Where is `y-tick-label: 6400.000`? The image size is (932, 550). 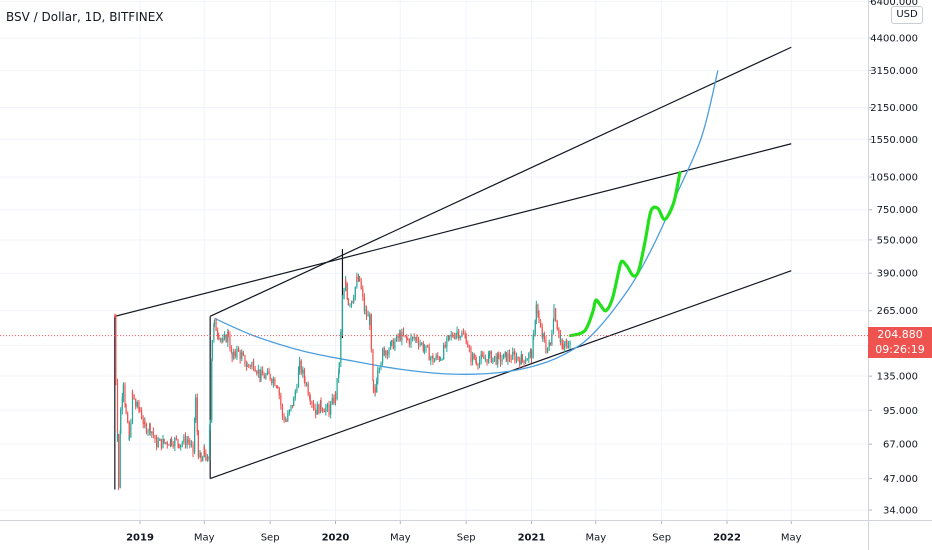
y-tick-label: 6400.000 is located at coordinates (894, 4).